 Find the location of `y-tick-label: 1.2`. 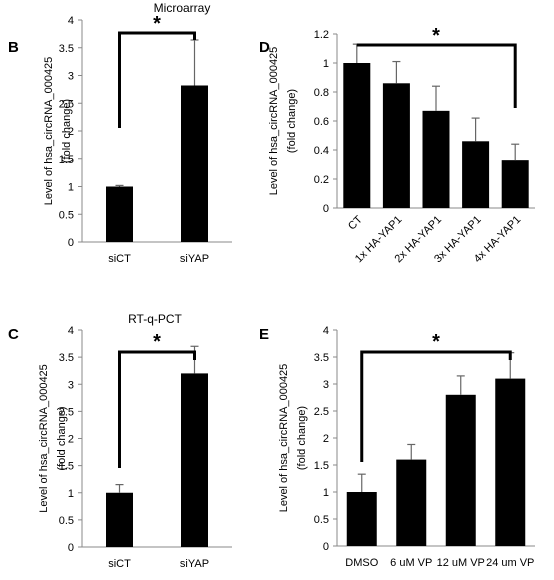

y-tick-label: 1.2 is located at coordinates (321, 35).